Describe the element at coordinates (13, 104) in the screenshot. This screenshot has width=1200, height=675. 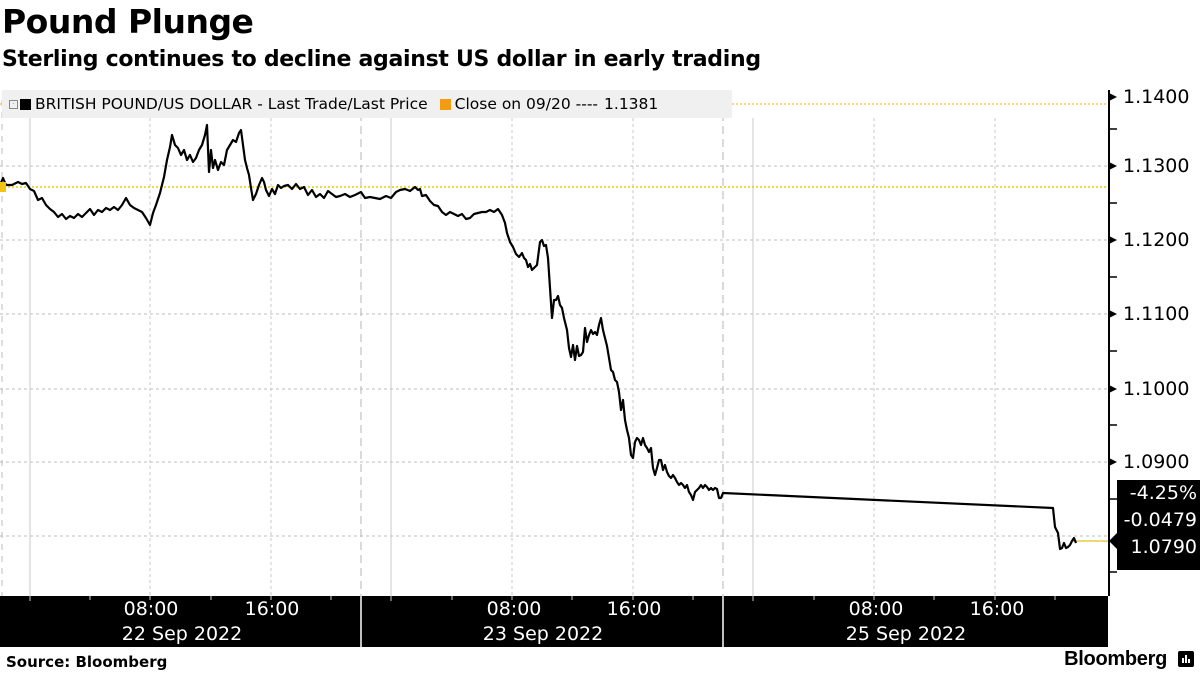
I see `legend-collapse-icon: -` at that location.